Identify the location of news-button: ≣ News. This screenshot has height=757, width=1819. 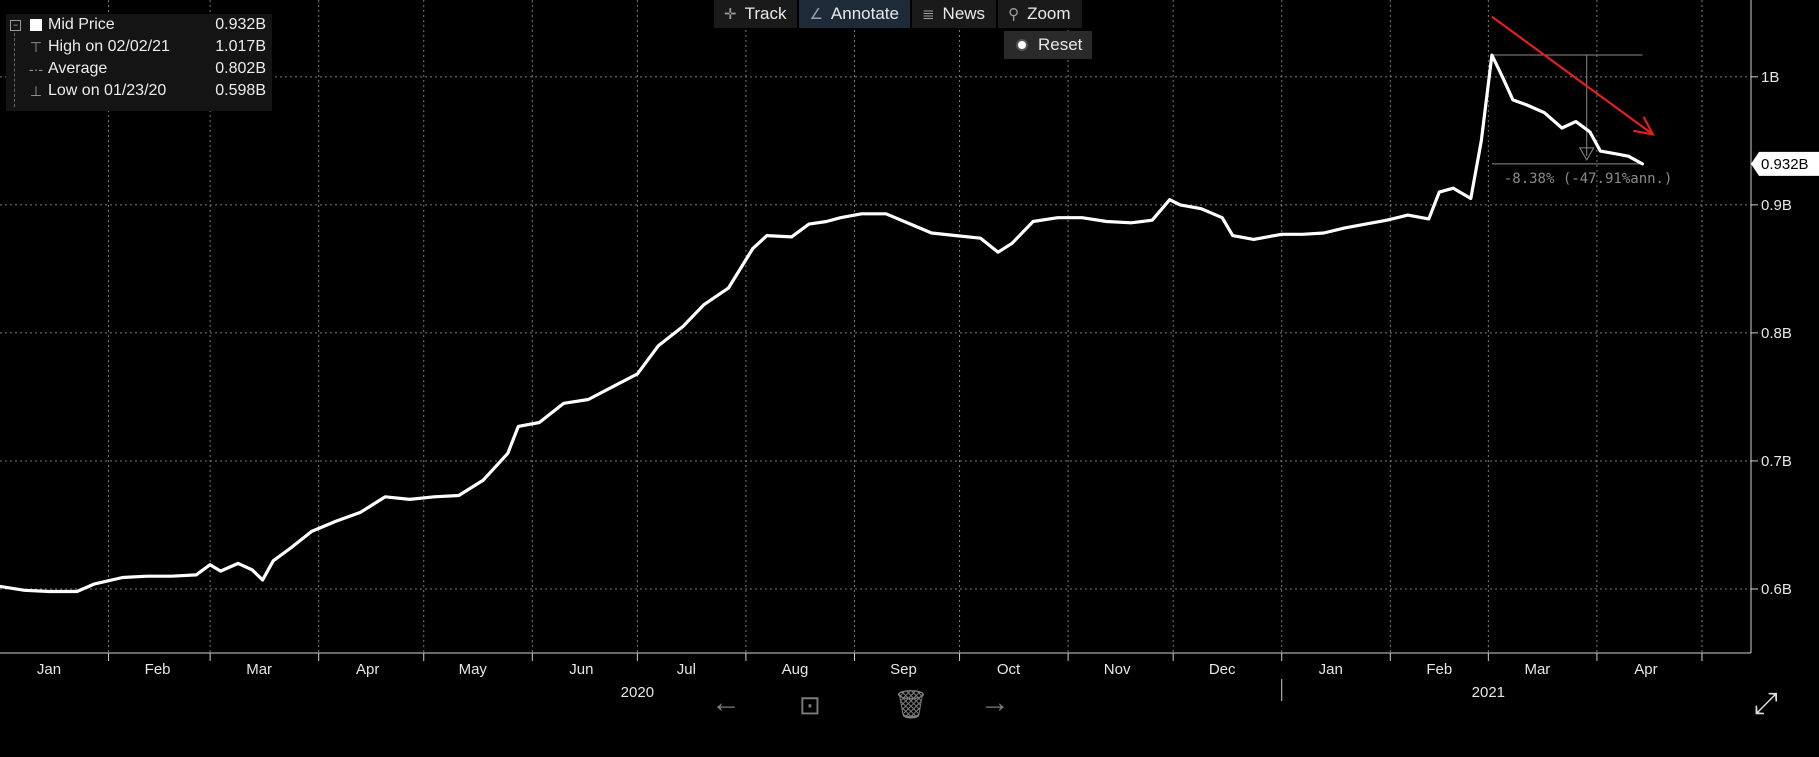
(954, 14).